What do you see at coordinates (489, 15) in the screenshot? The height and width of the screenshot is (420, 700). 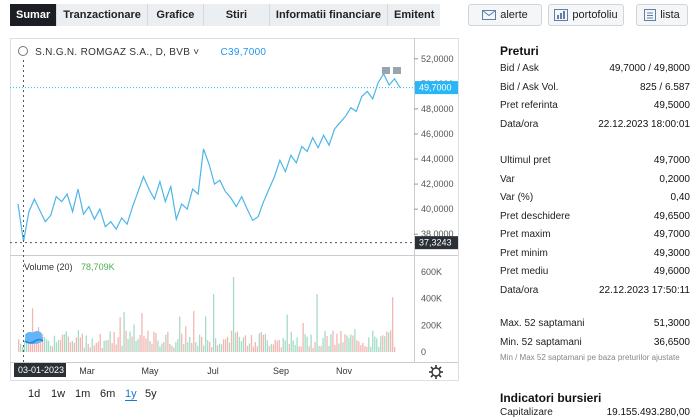 I see `envelope-icon` at bounding box center [489, 15].